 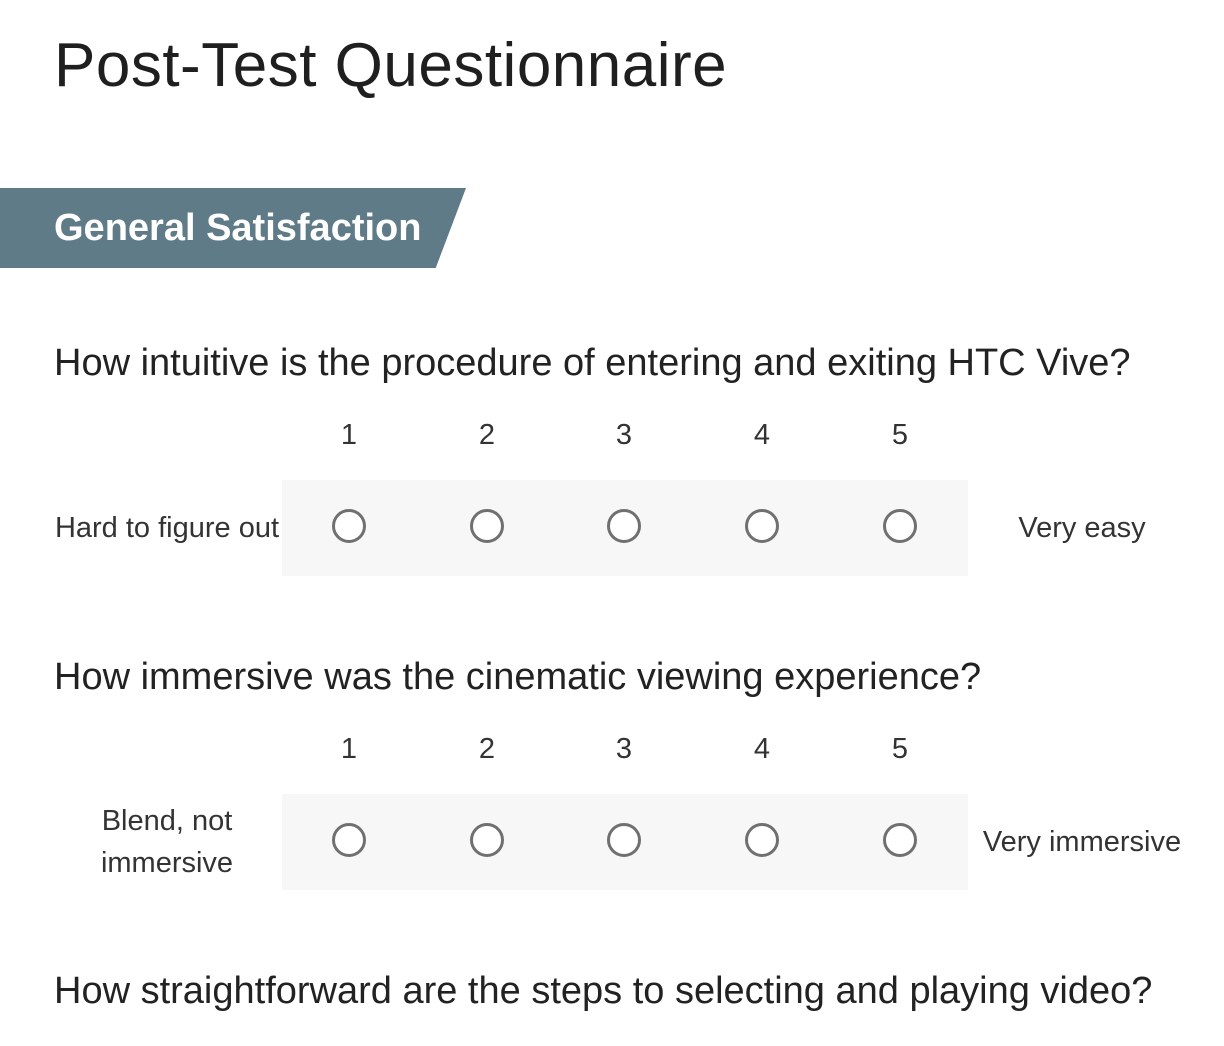 I want to click on section-banner: General Satisfaction, so click(x=233, y=228).